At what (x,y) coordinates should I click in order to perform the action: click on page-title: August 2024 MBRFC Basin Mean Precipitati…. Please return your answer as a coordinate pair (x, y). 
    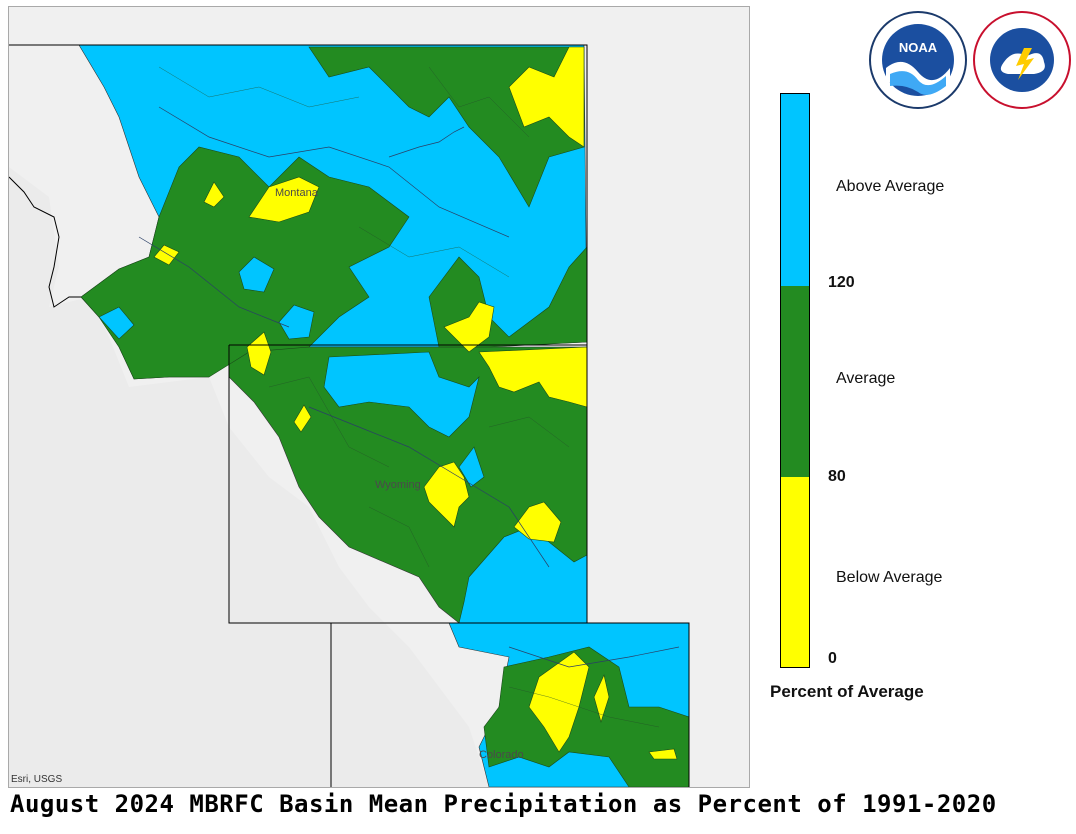
    Looking at the image, I should click on (503, 804).